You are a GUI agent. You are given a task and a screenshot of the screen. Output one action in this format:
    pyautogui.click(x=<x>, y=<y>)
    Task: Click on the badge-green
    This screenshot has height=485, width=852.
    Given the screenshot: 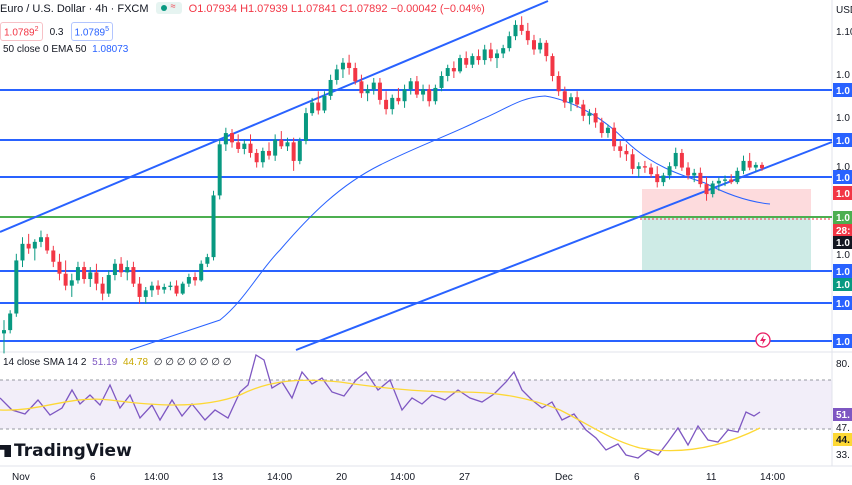 What is the action you would take?
    pyautogui.click(x=842, y=217)
    